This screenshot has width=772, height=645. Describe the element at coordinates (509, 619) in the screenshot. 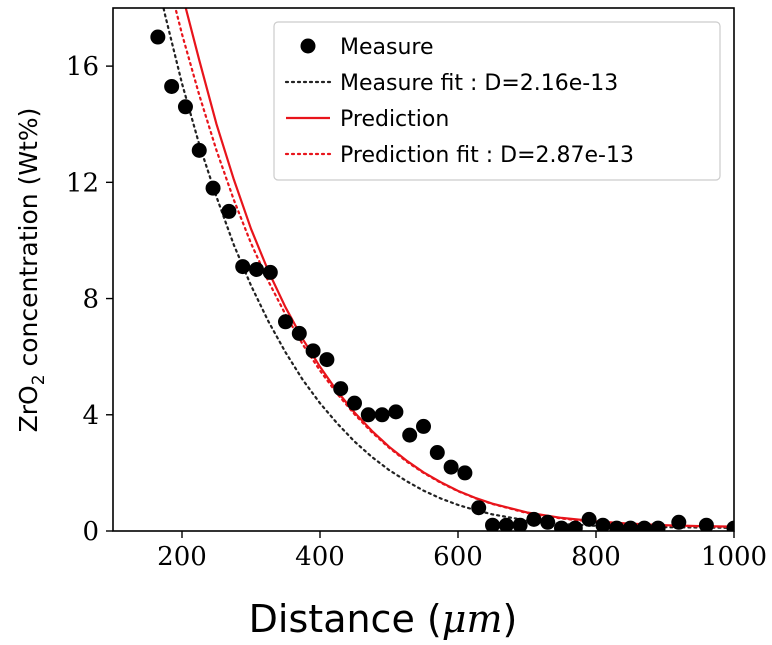

I see `x-axis-label-close-paren: )` at that location.